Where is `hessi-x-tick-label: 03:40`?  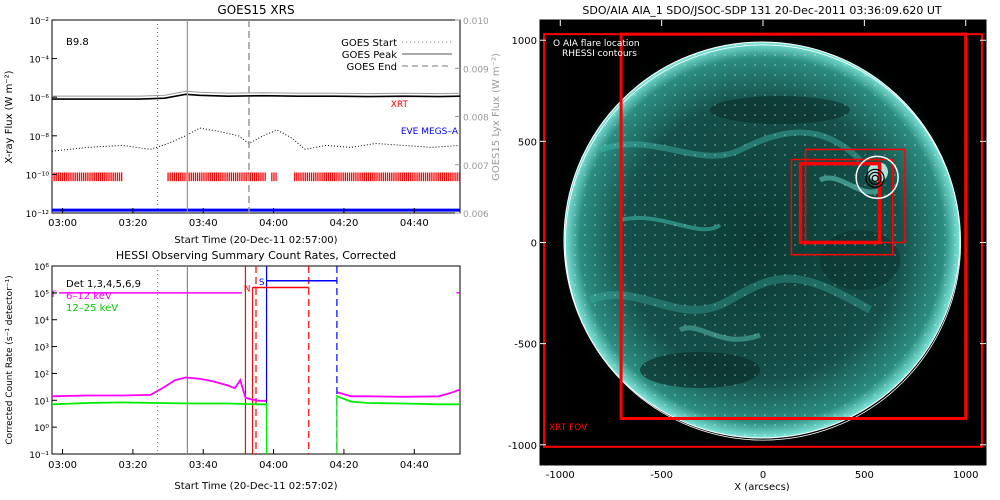 hessi-x-tick-label: 03:40 is located at coordinates (203, 465).